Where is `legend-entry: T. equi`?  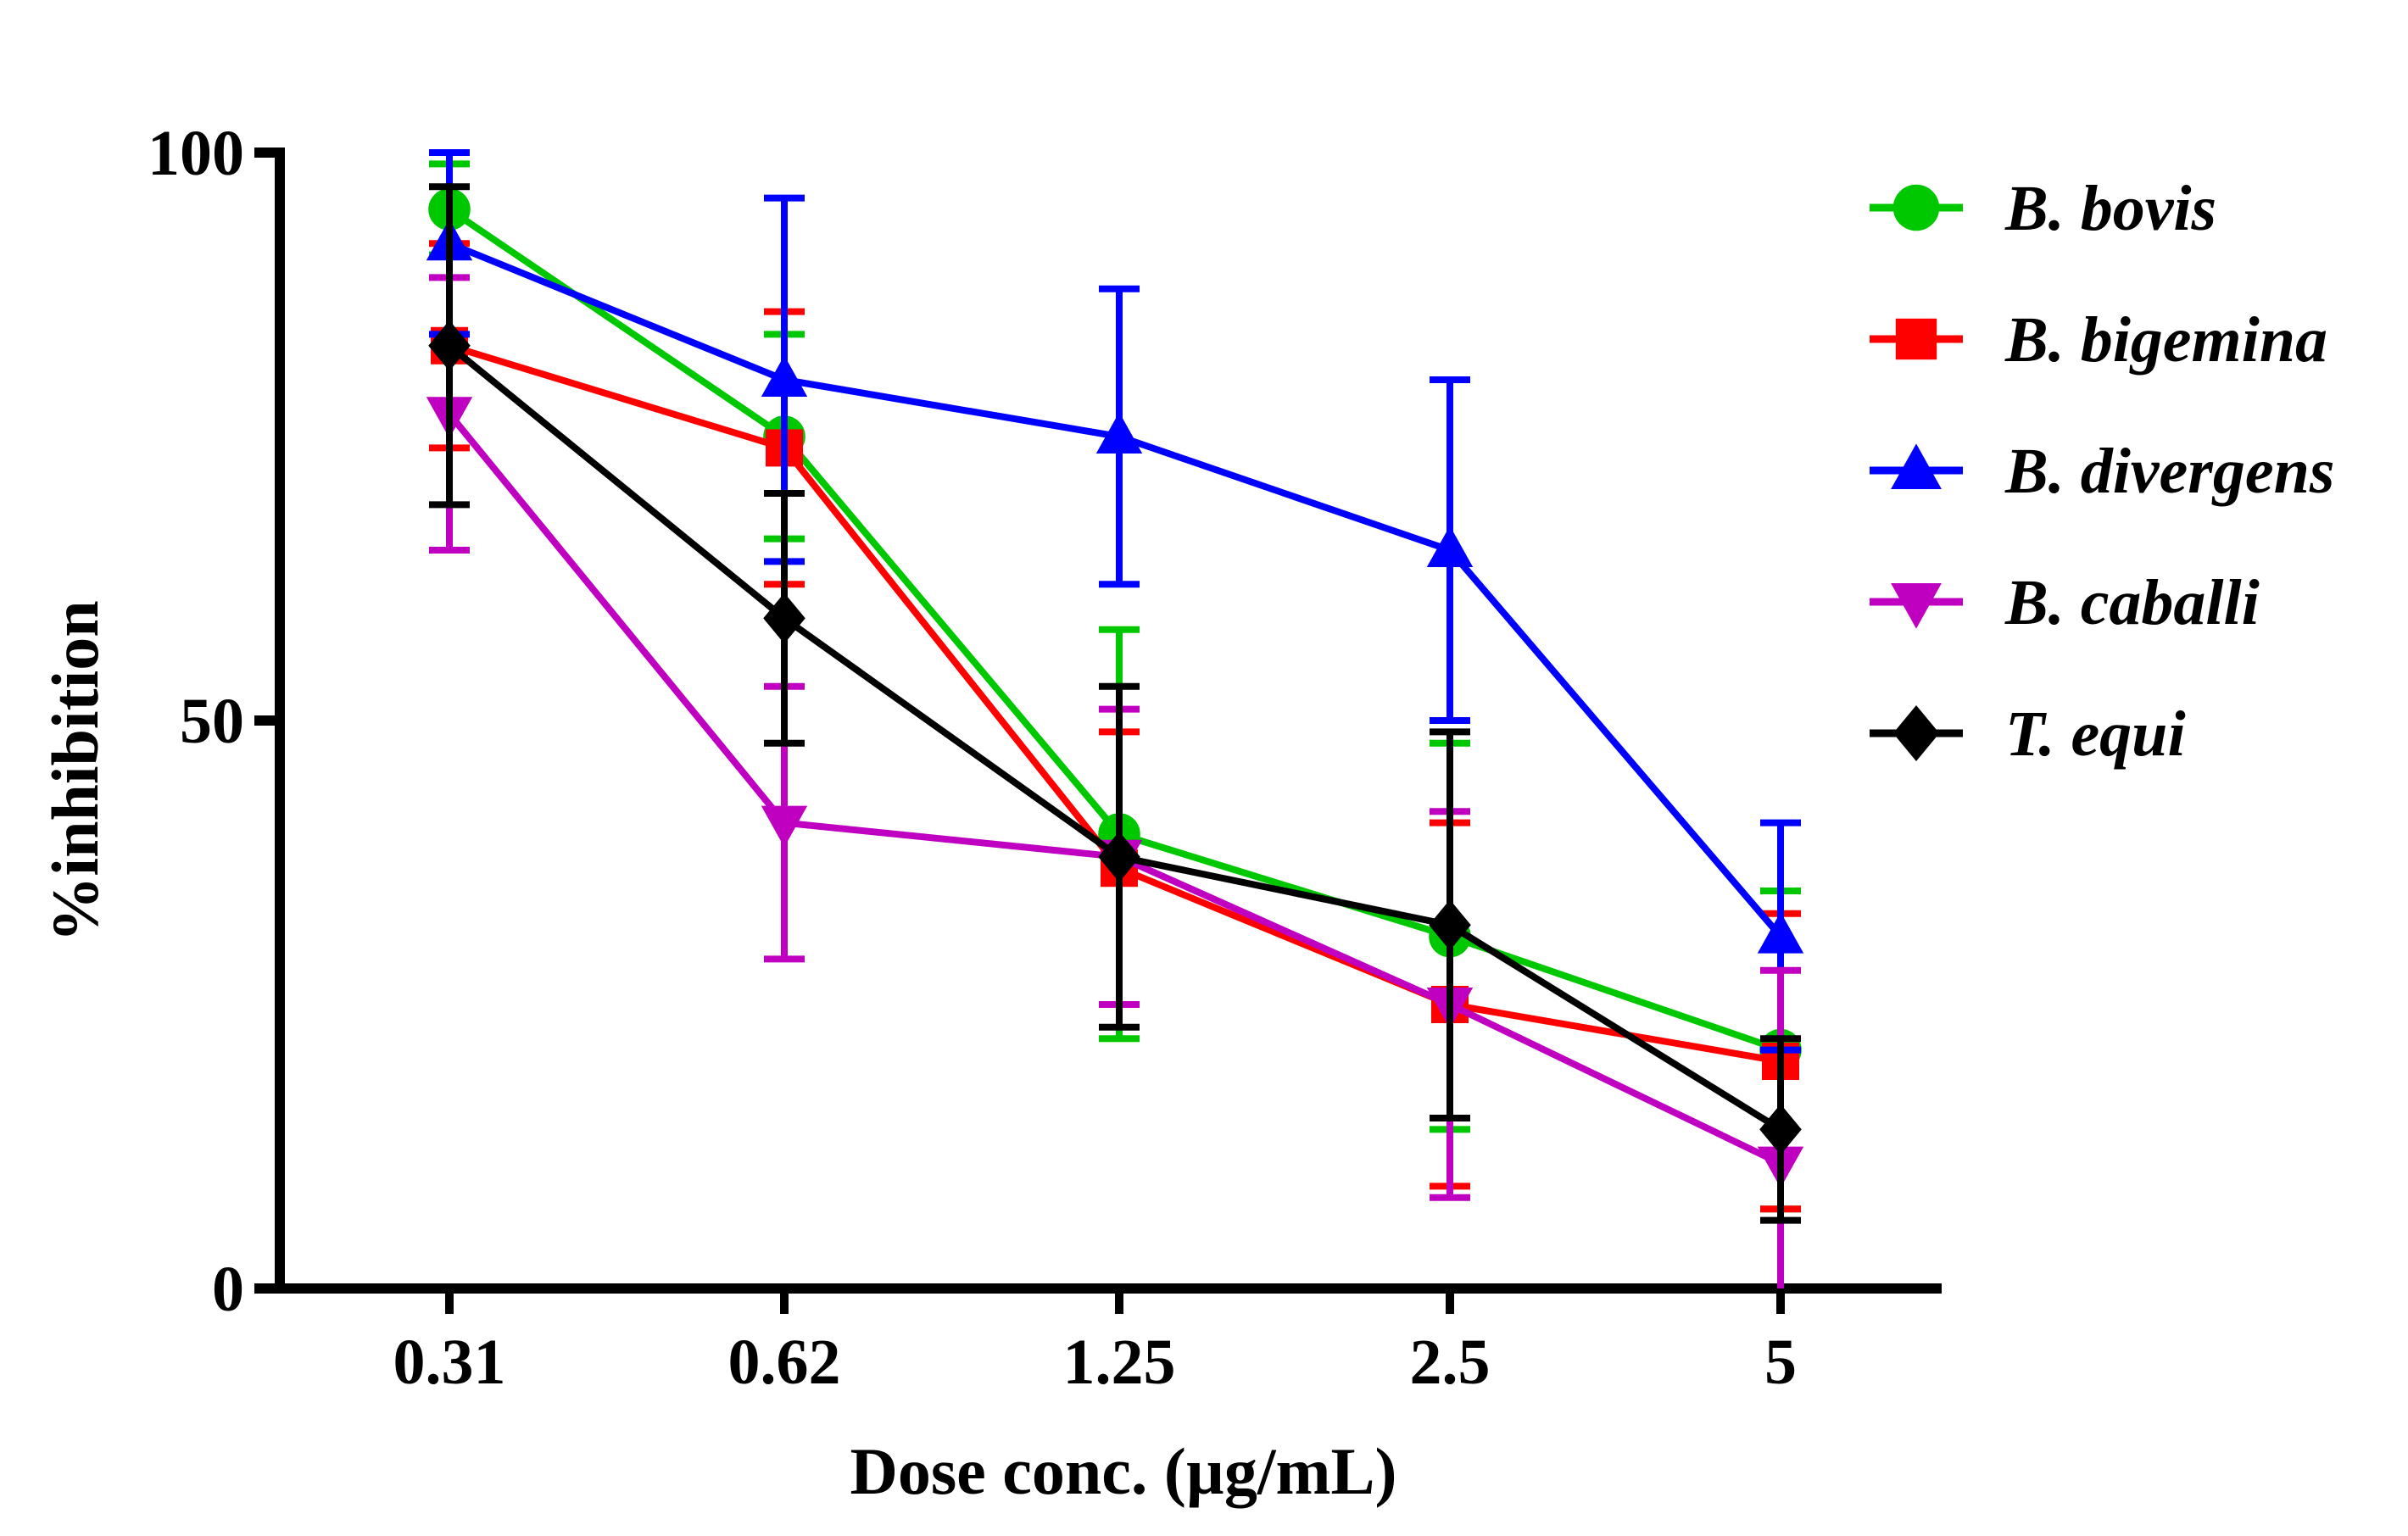 legend-entry: T. equi is located at coordinates (2028, 734).